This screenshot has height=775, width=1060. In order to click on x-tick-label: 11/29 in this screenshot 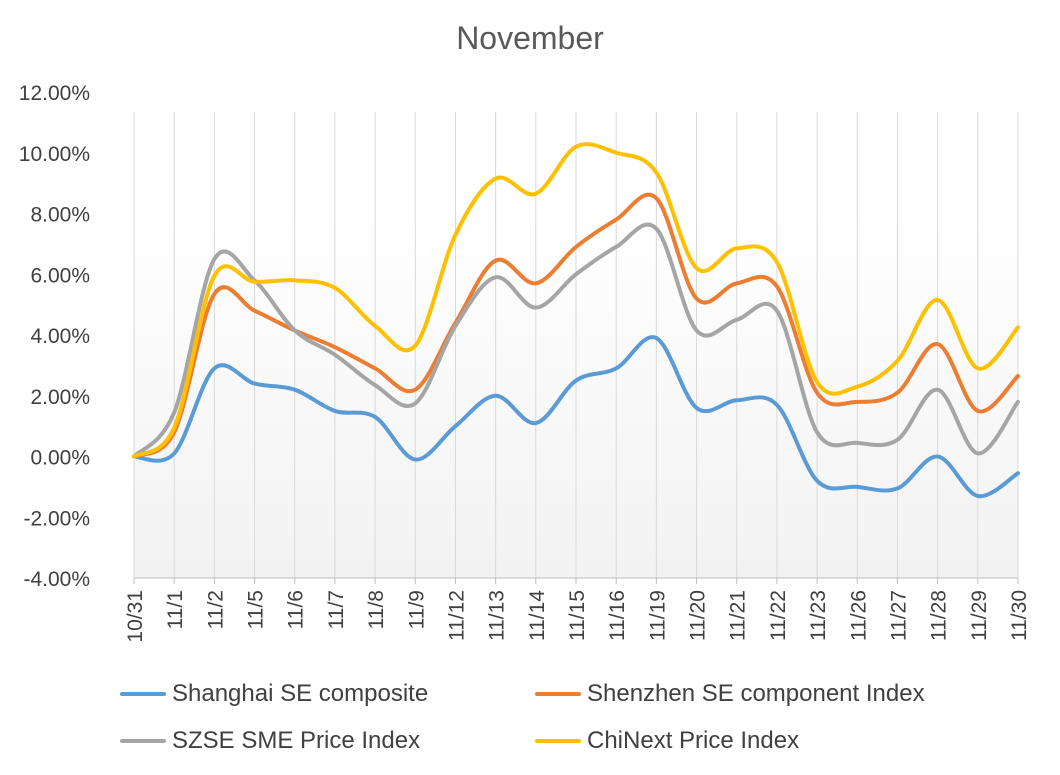, I will do `click(979, 615)`.